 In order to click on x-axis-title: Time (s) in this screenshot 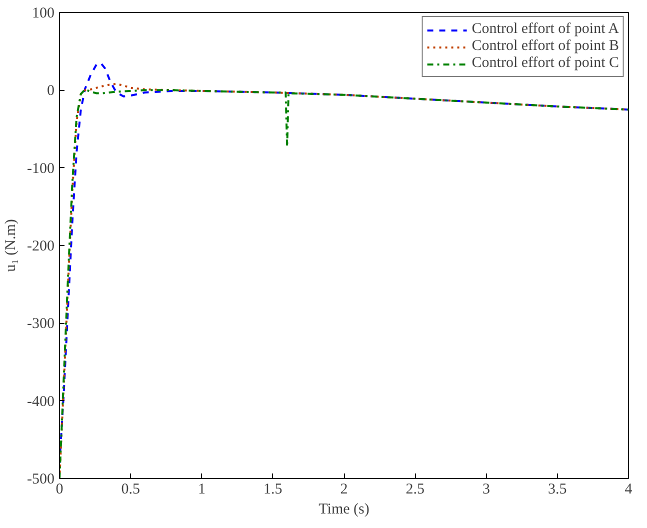, I will do `click(344, 510)`.